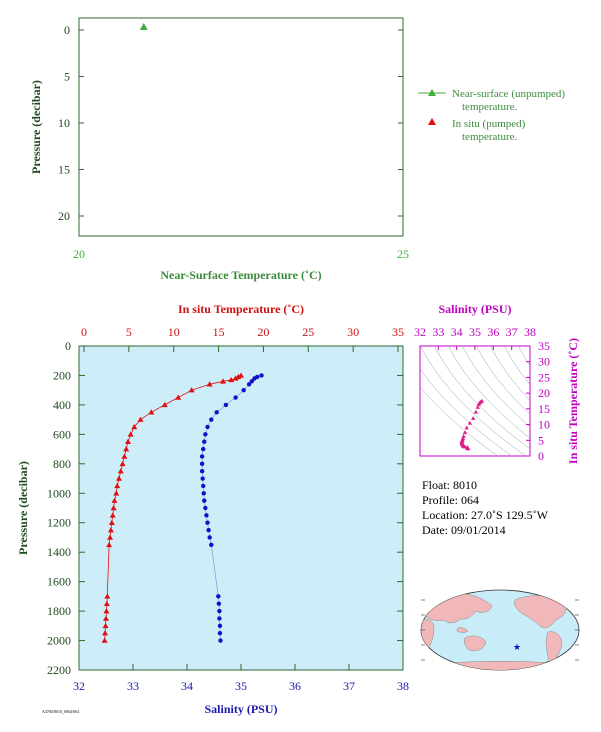 The width and height of the screenshot is (601, 732). Describe the element at coordinates (450, 485) in the screenshot. I see `float-number: Float: 8010` at that location.